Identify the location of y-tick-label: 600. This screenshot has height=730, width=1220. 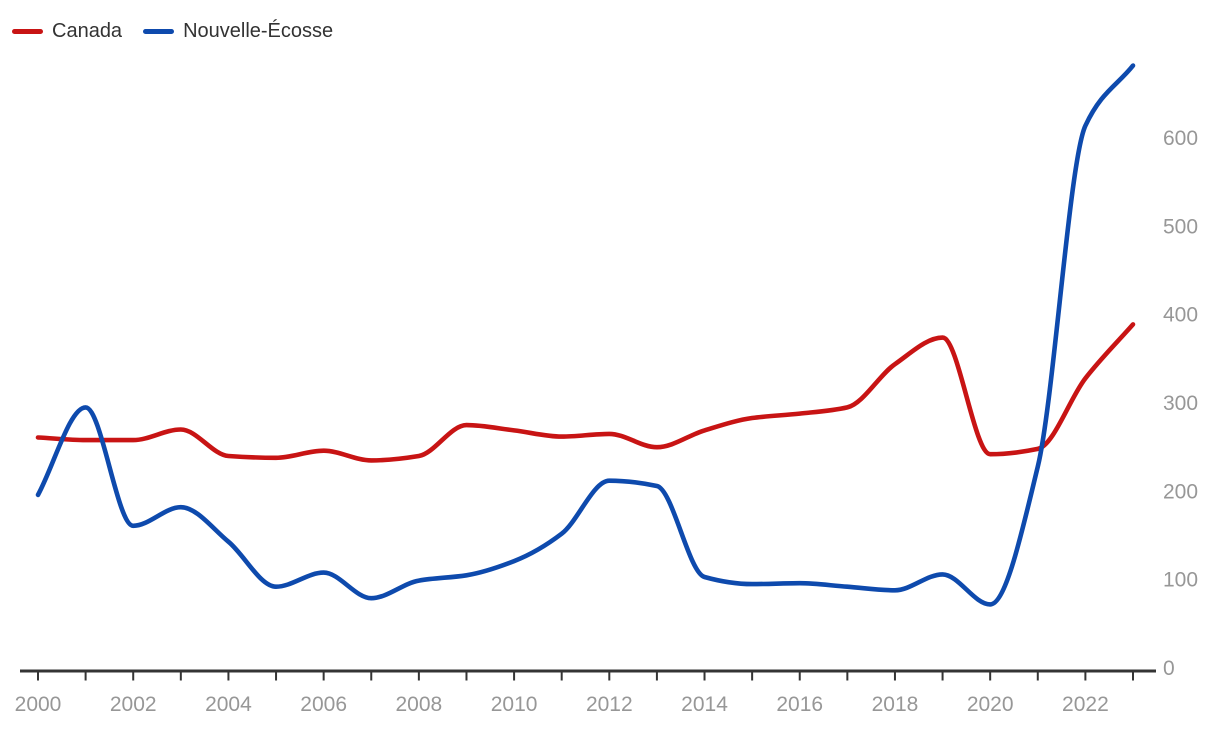
(1180, 138).